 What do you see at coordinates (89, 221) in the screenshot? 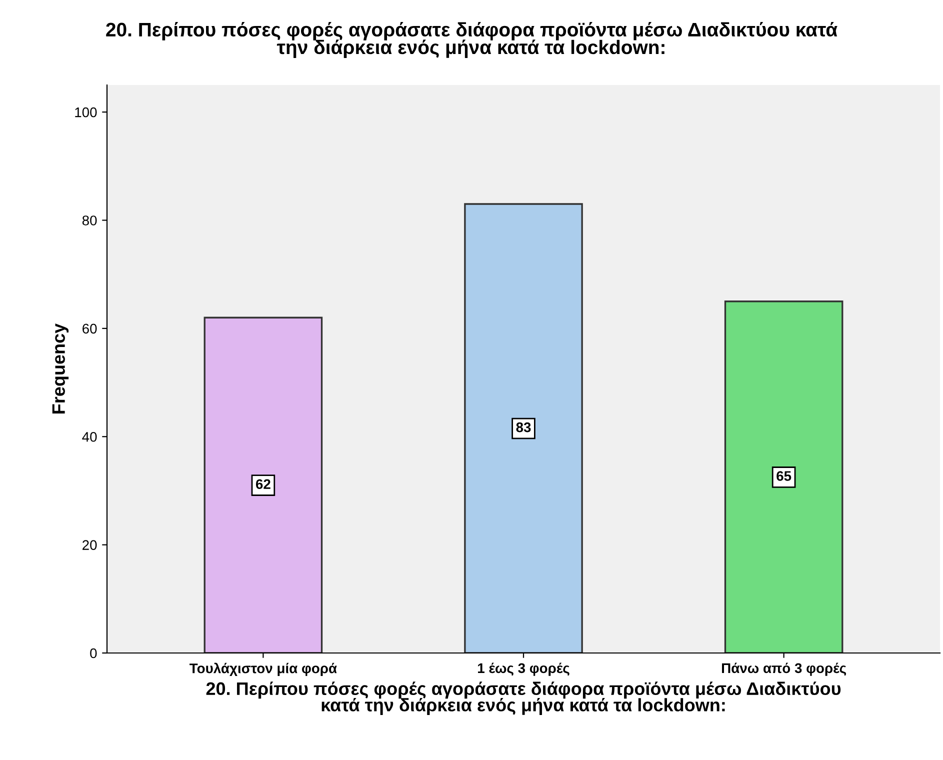
I see `y-tick-label: 80` at bounding box center [89, 221].